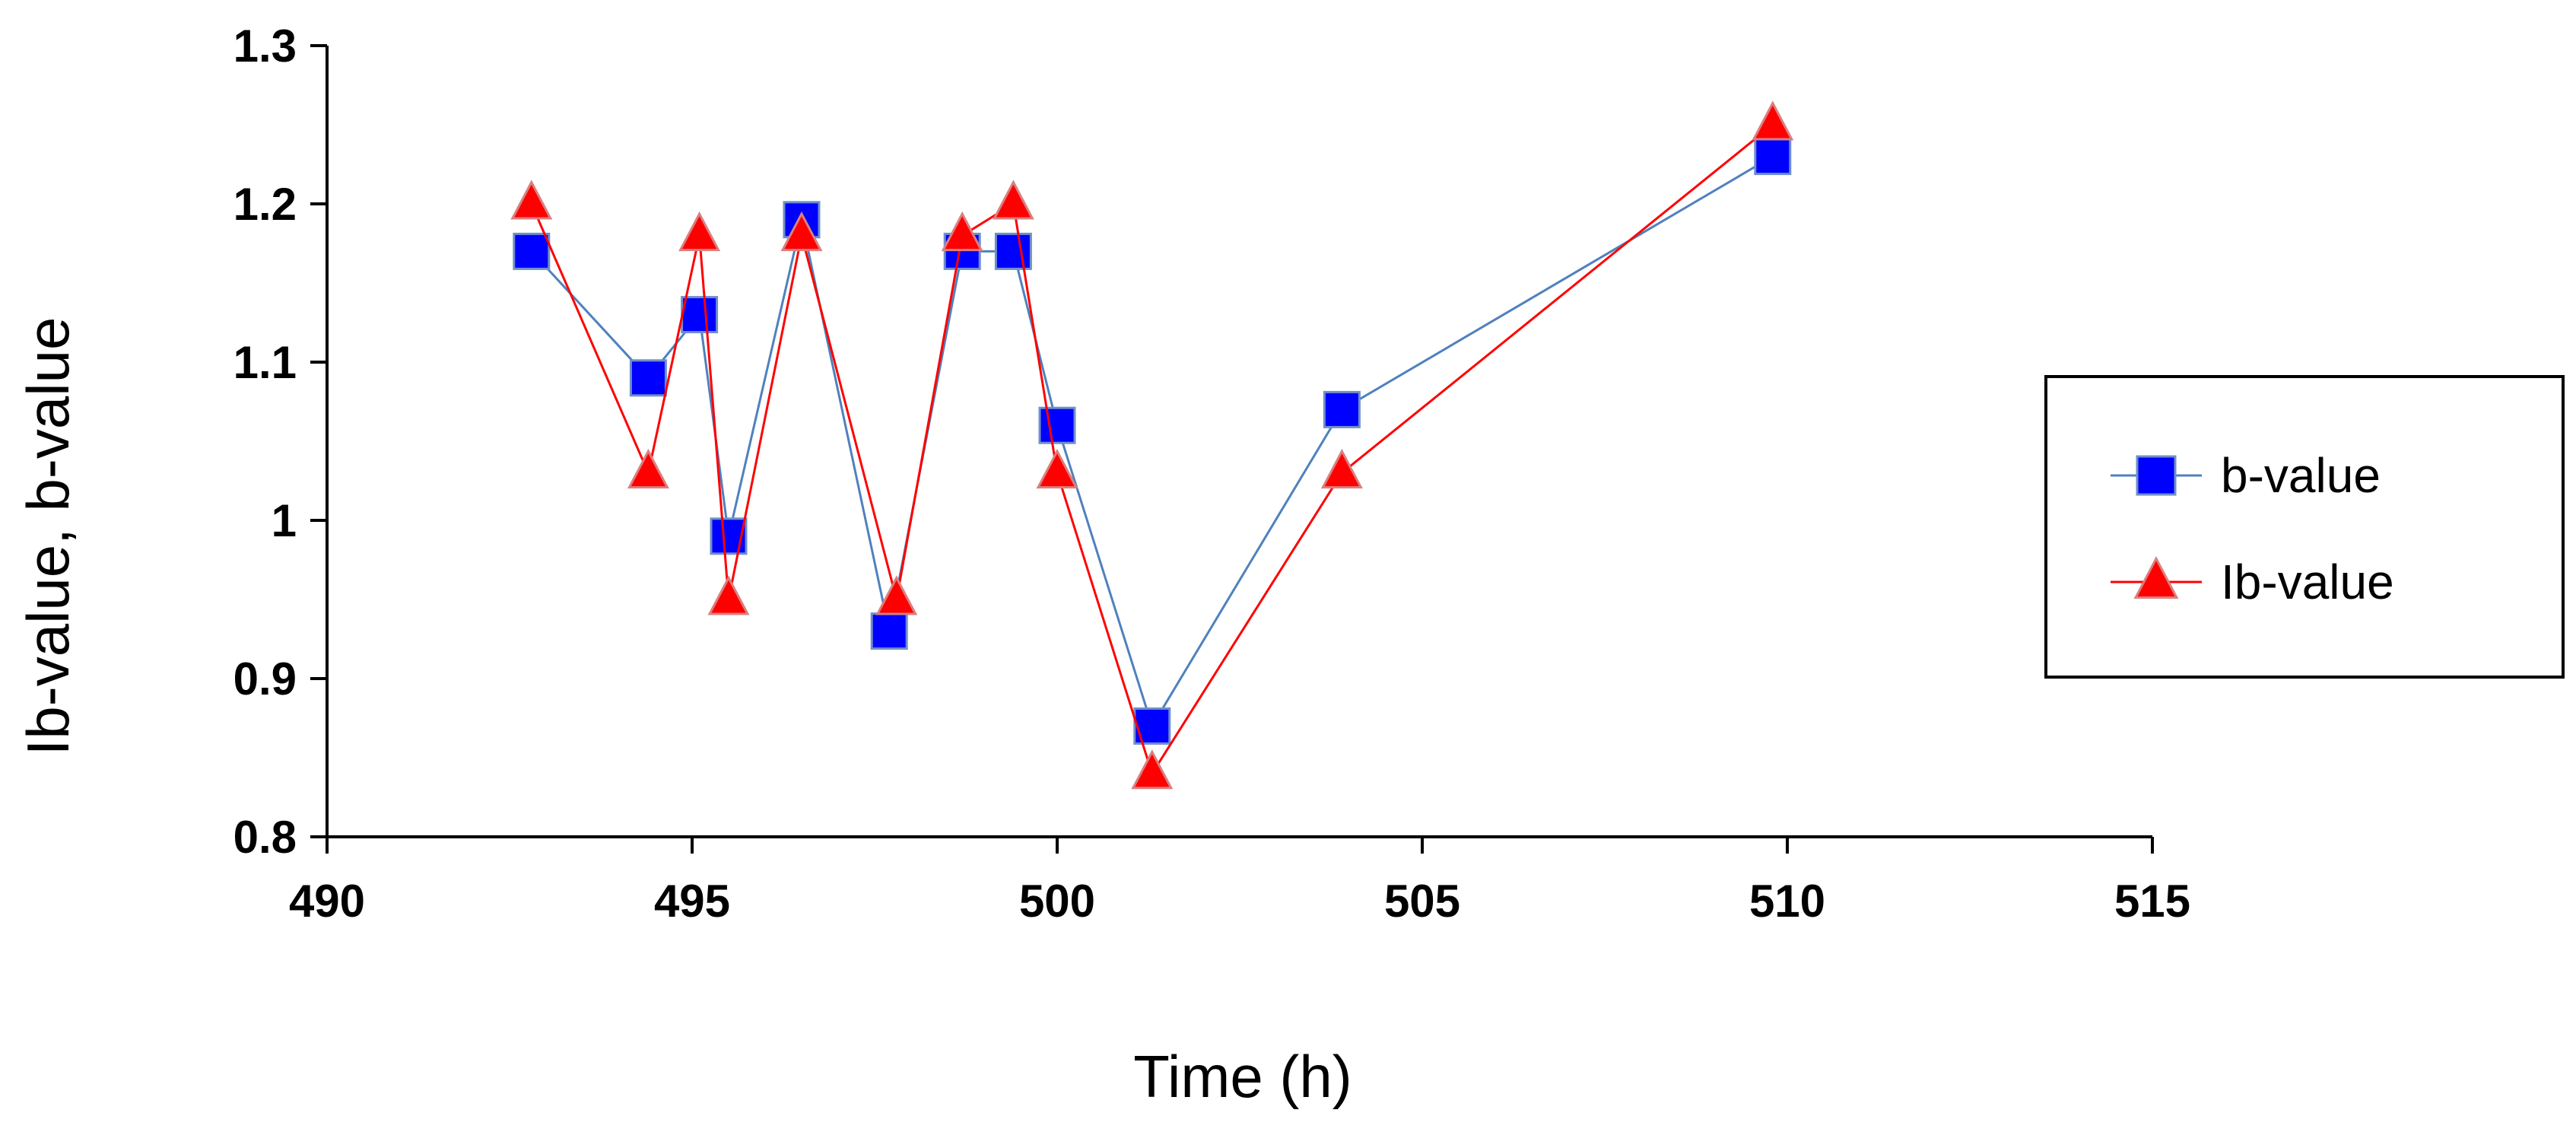 The width and height of the screenshot is (2576, 1132). I want to click on y-tick-label: 1, so click(284, 520).